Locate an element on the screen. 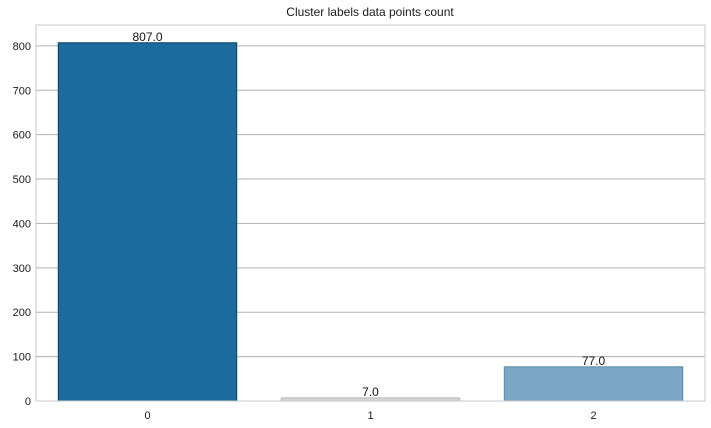 This screenshot has width=711, height=428. y-tick-label: 500 is located at coordinates (22, 180).